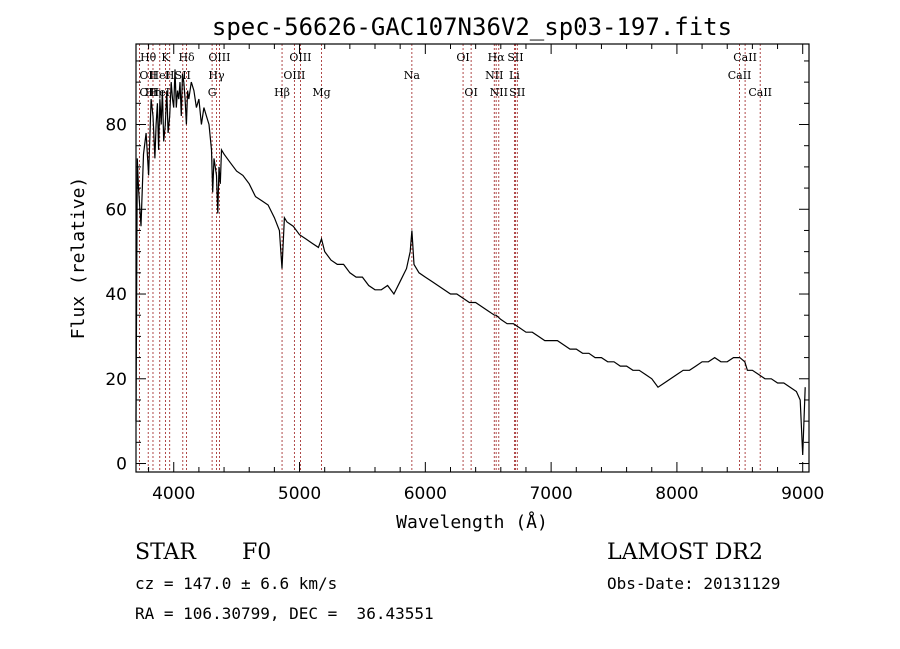  What do you see at coordinates (497, 57) in the screenshot?
I see `line-label: Hα` at bounding box center [497, 57].